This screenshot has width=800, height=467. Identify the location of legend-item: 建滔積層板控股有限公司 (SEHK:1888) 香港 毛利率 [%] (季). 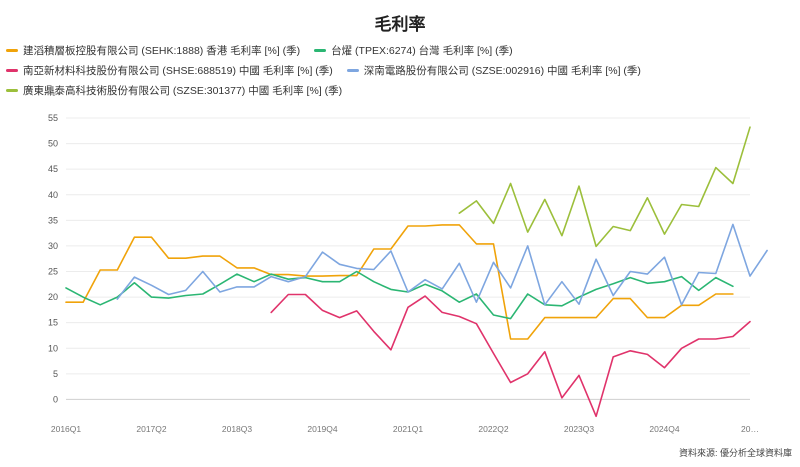
(153, 50).